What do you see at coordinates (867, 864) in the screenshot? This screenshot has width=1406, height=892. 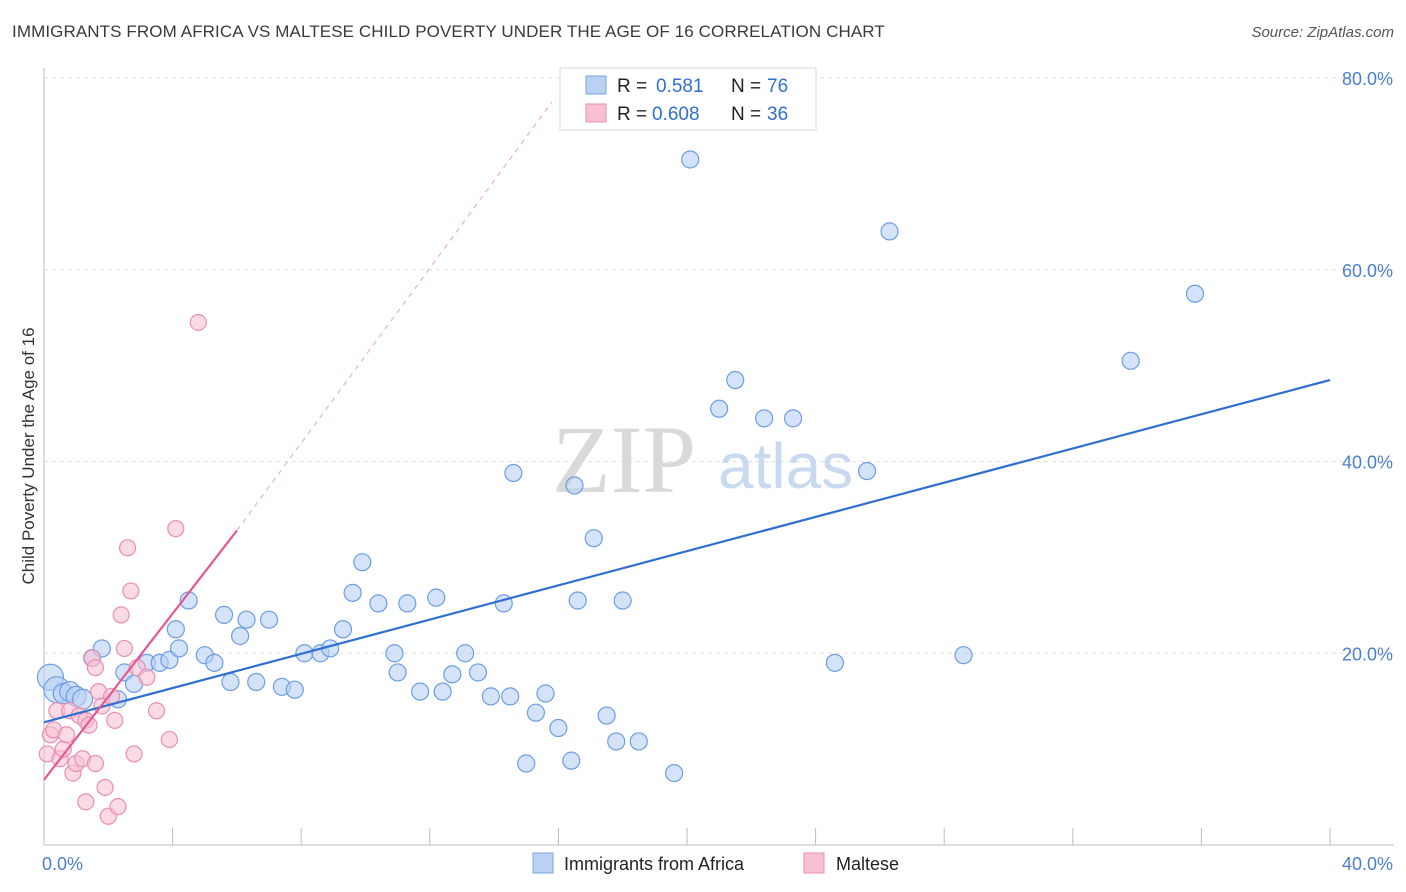 I see `legend-label-maltese: Maltese` at bounding box center [867, 864].